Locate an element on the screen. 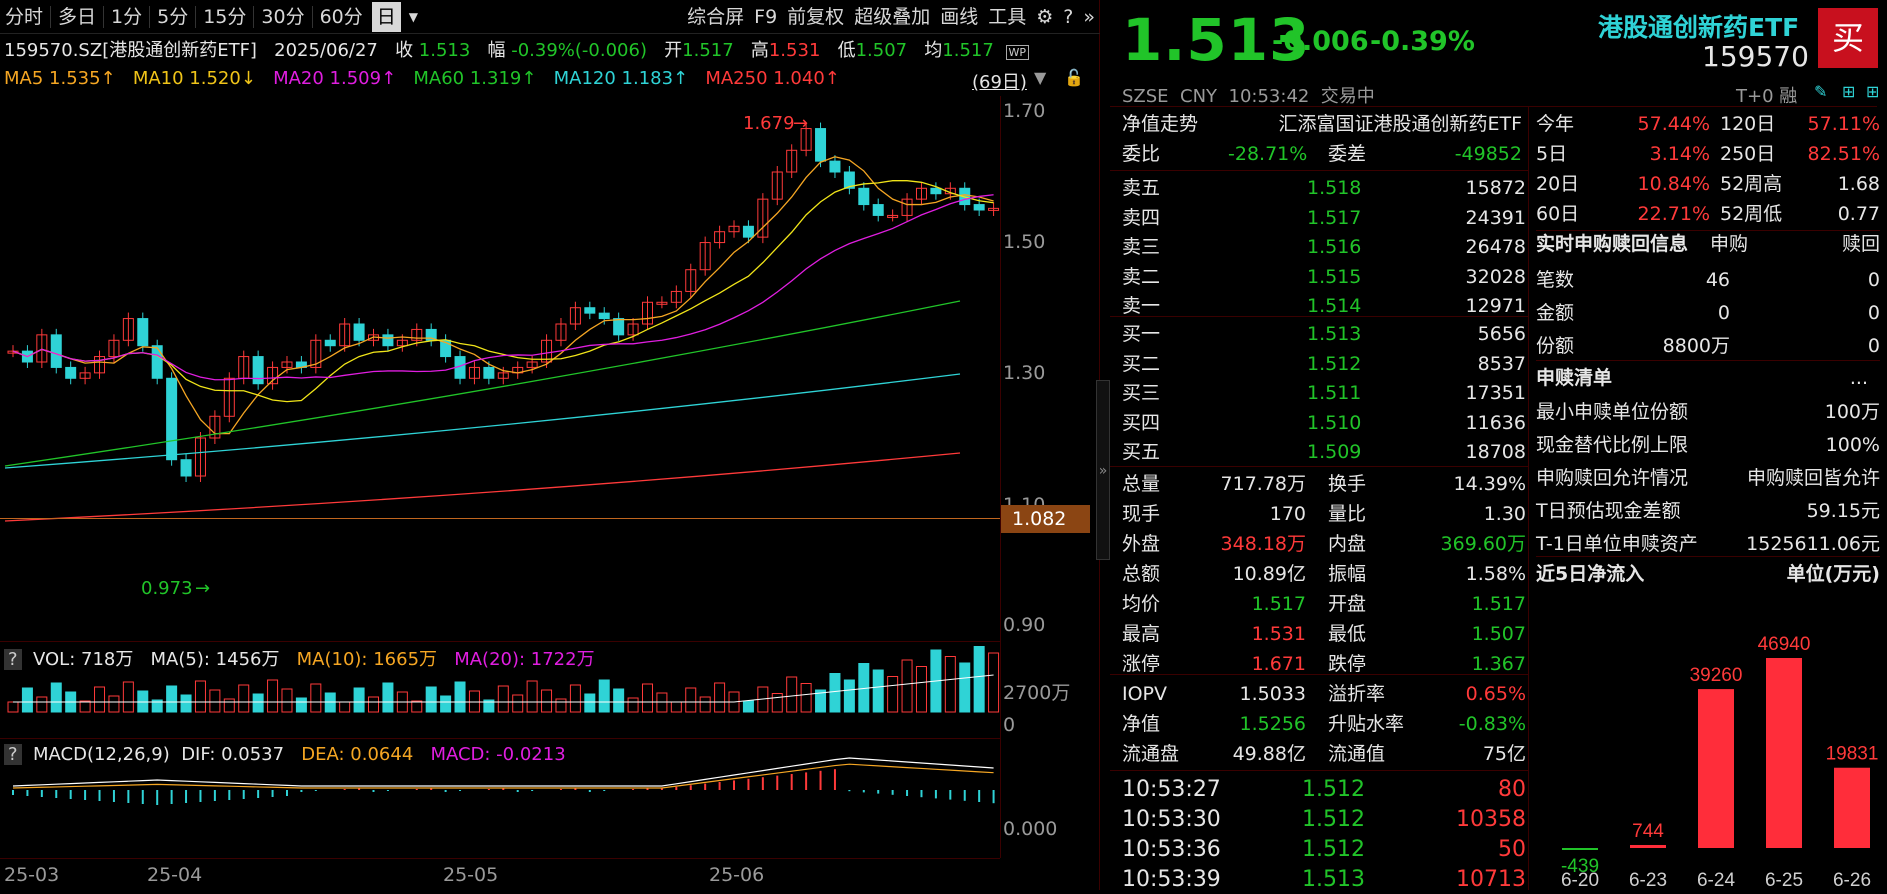 The height and width of the screenshot is (894, 1887). stat-row: 流通盘 49.88亿 流通值 75亿 is located at coordinates (1324, 754).